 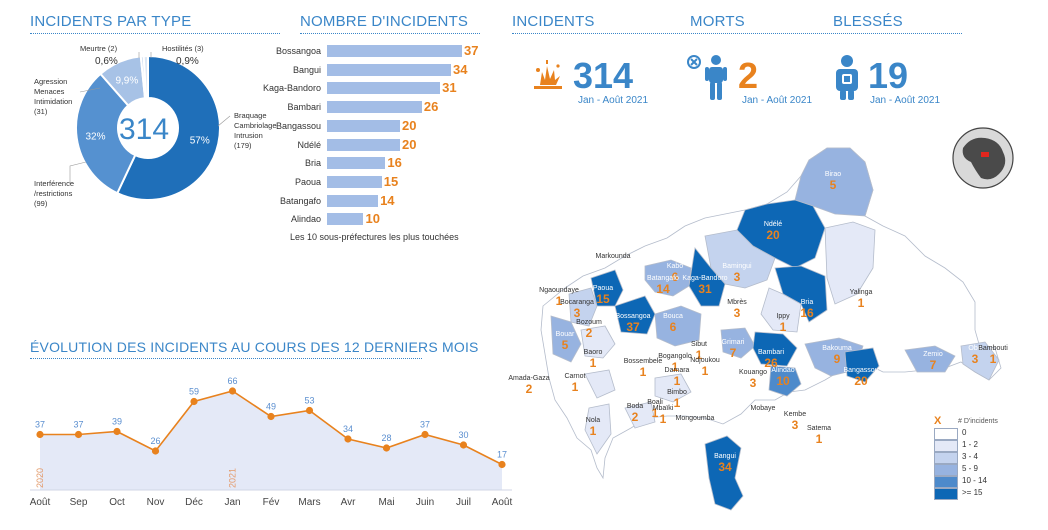 What do you see at coordinates (663, 289) in the screenshot?
I see `map-region-count: 14` at bounding box center [663, 289].